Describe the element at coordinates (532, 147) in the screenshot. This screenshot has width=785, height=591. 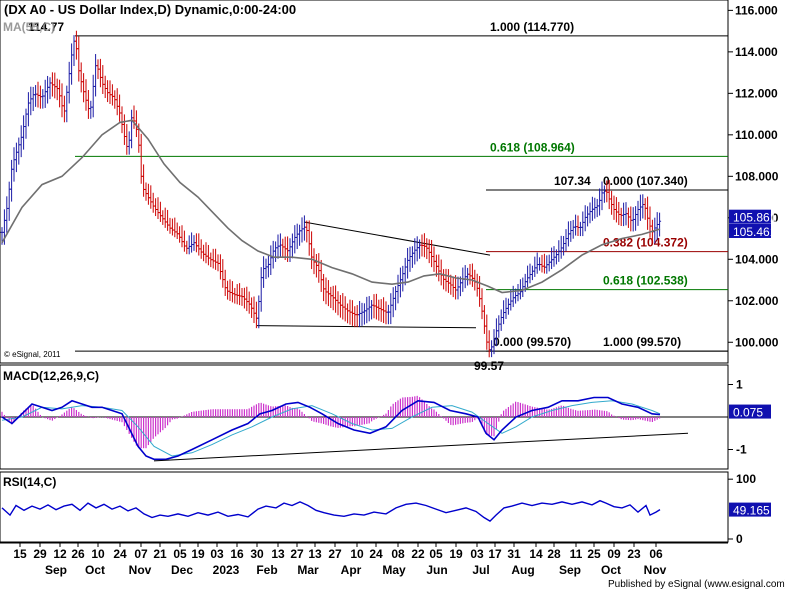
I see `fib-level-label: 0.618 (108.964)` at that location.